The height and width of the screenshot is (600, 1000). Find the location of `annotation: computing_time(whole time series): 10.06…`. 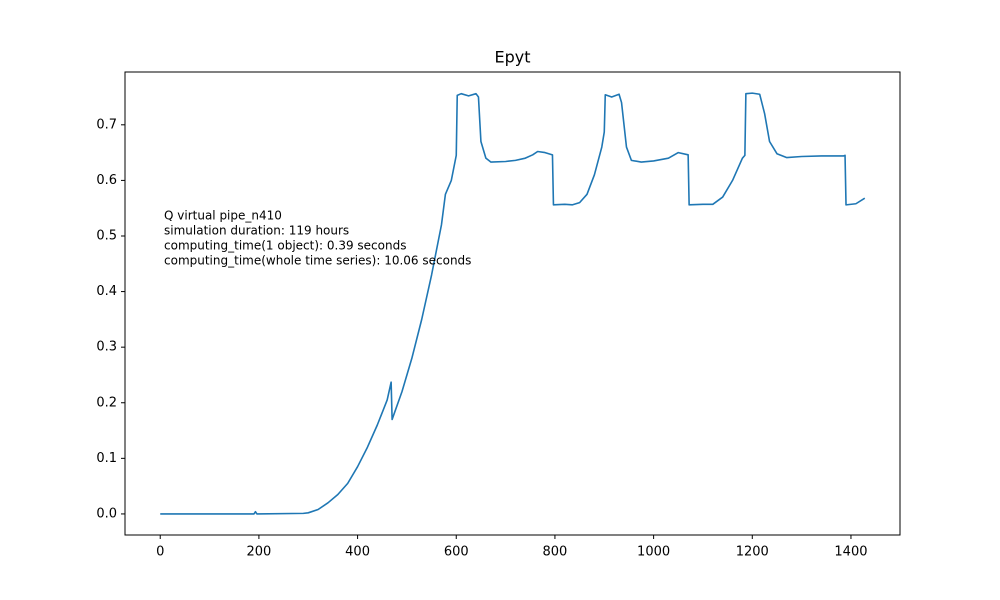

annotation: computing_time(whole time series): 10.06… is located at coordinates (317, 261).